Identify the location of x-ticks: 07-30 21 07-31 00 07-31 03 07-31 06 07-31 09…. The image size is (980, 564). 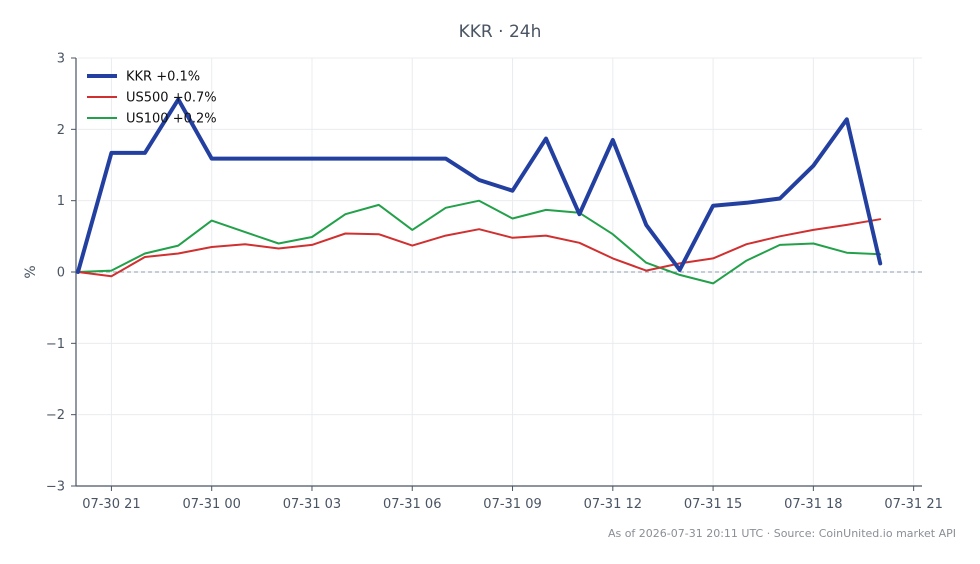
(512, 499).